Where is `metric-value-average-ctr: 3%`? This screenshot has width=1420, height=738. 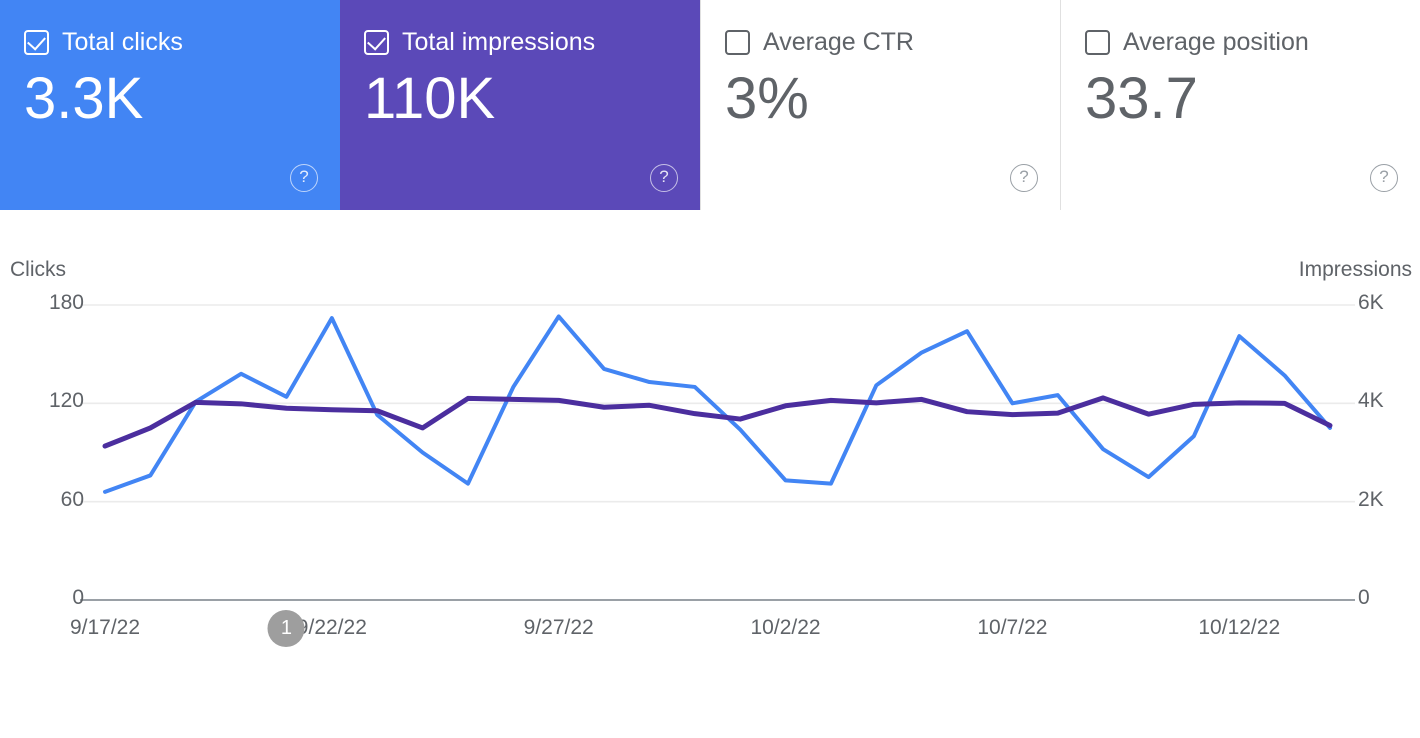 metric-value-average-ctr: 3% is located at coordinates (767, 98).